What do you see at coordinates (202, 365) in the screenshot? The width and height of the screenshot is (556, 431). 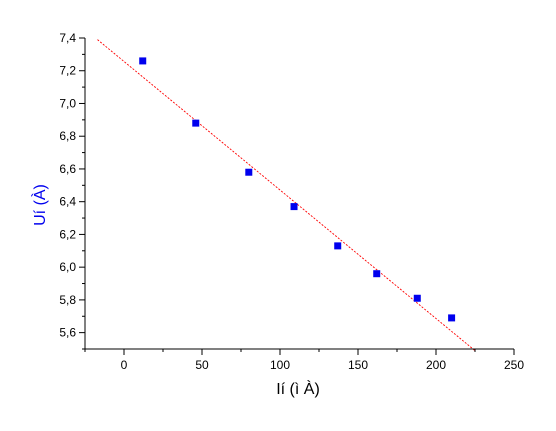 I see `x-tick-label: 50` at bounding box center [202, 365].